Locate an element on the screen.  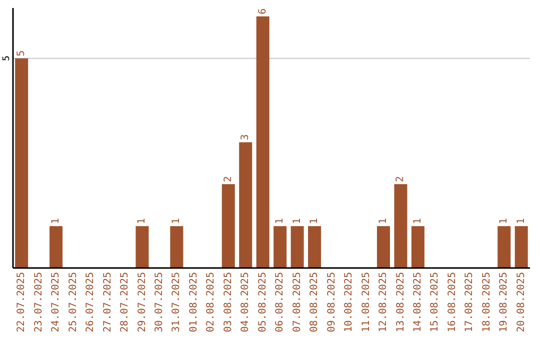
x-tick-label: 22.07.2025 is located at coordinates (22, 302).